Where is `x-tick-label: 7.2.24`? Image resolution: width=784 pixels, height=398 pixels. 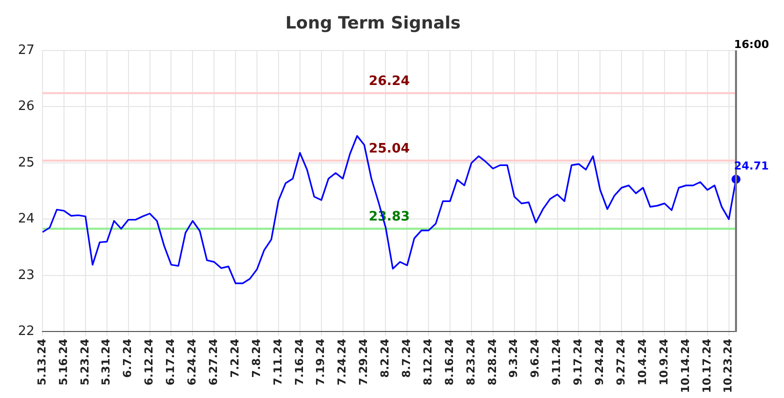 x-tick-label: 7.2.24 is located at coordinates (235, 358).